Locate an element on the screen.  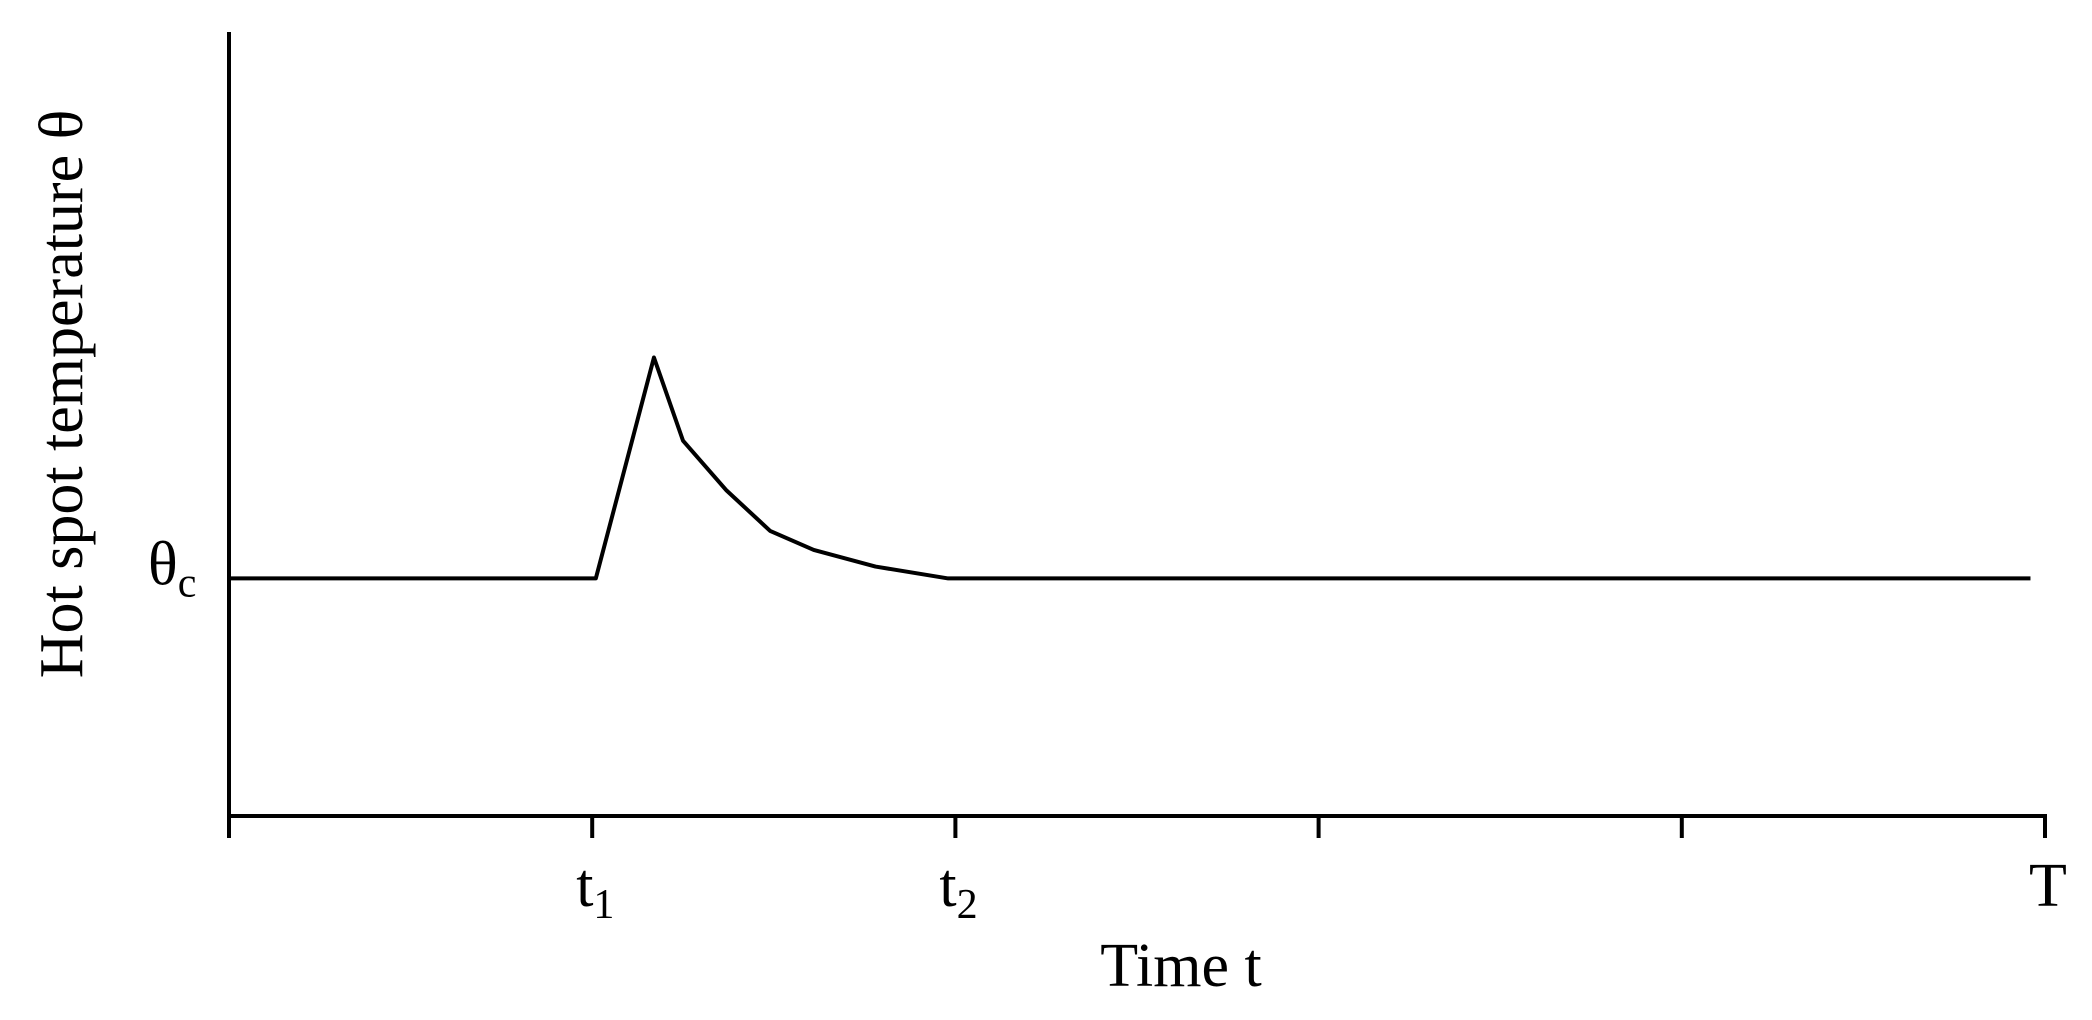
x-axis-label: Time t is located at coordinates (1180, 966).